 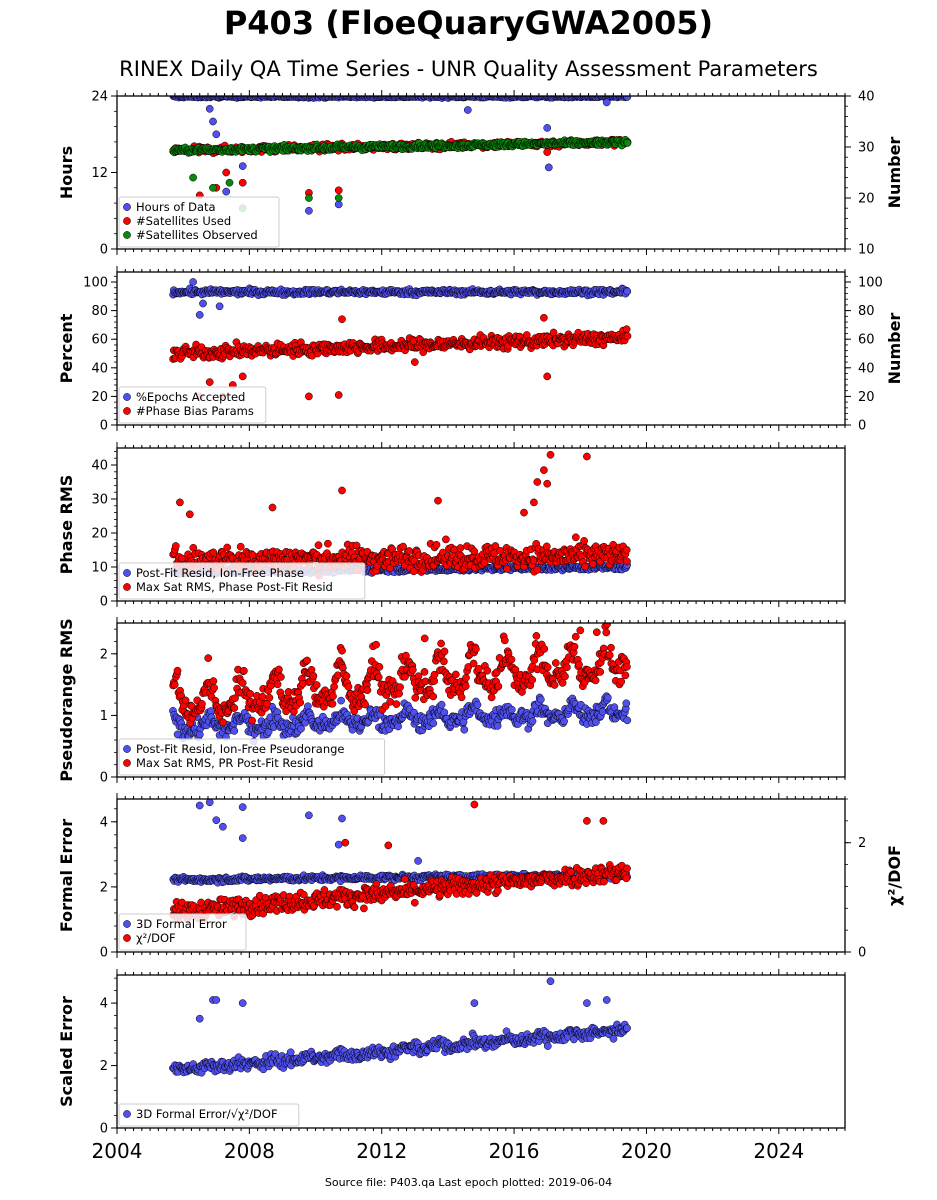 What do you see at coordinates (99, 97) in the screenshot?
I see `y-tick-label: 24` at bounding box center [99, 97].